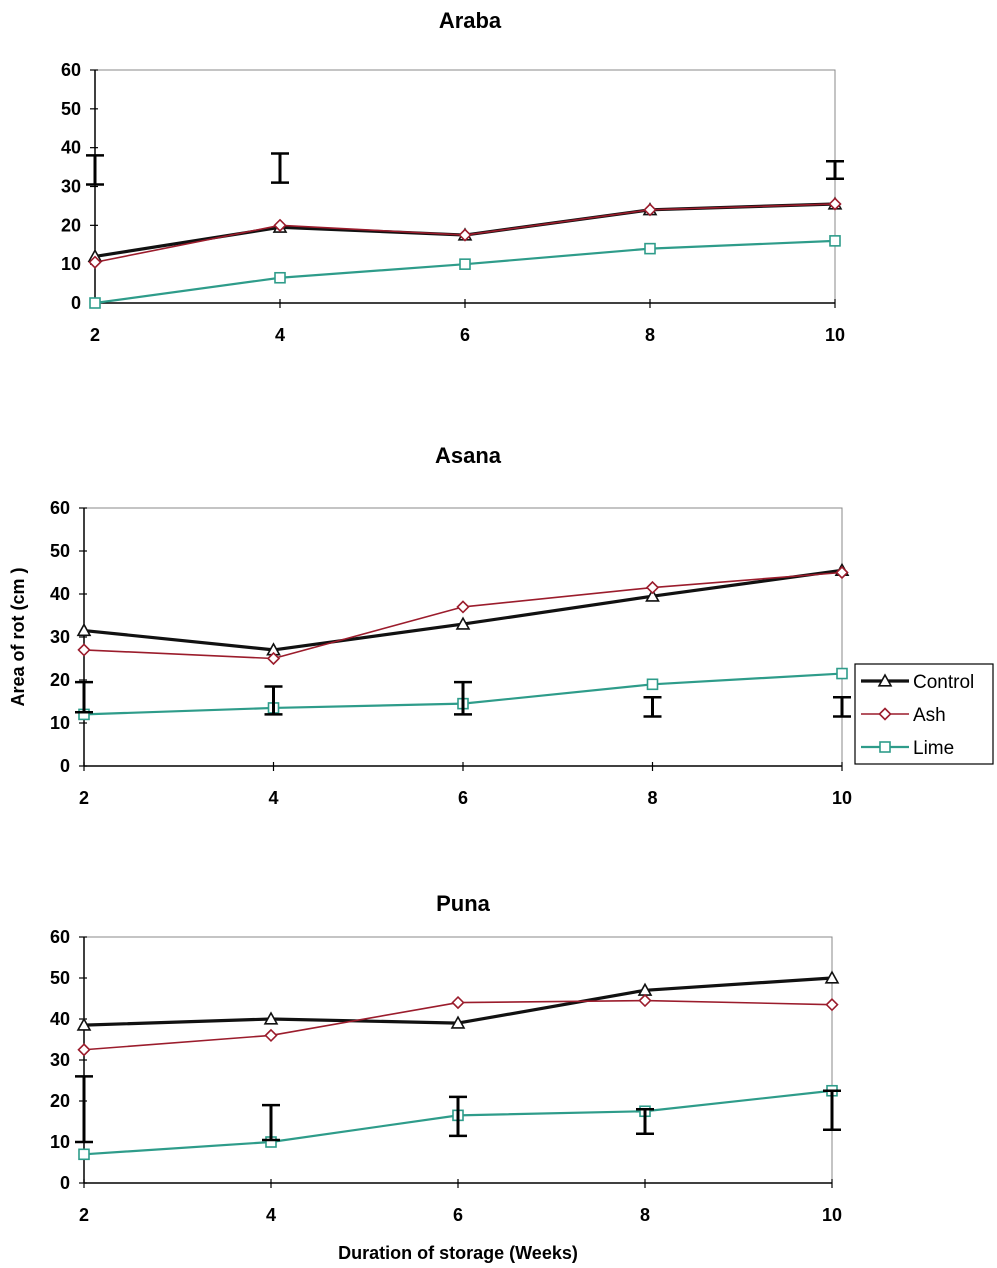 Image resolution: width=997 pixels, height=1268 pixels. I want to click on legend-item-control: Control, so click(917, 682).